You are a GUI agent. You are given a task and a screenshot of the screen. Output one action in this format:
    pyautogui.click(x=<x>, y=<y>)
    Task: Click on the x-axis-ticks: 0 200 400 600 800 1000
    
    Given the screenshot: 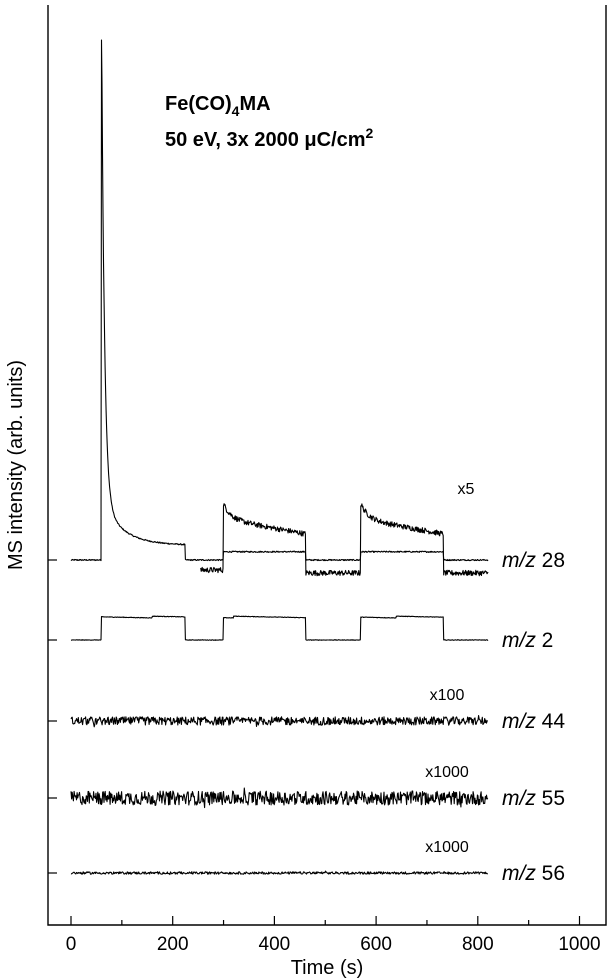 What is the action you would take?
    pyautogui.click(x=333, y=935)
    